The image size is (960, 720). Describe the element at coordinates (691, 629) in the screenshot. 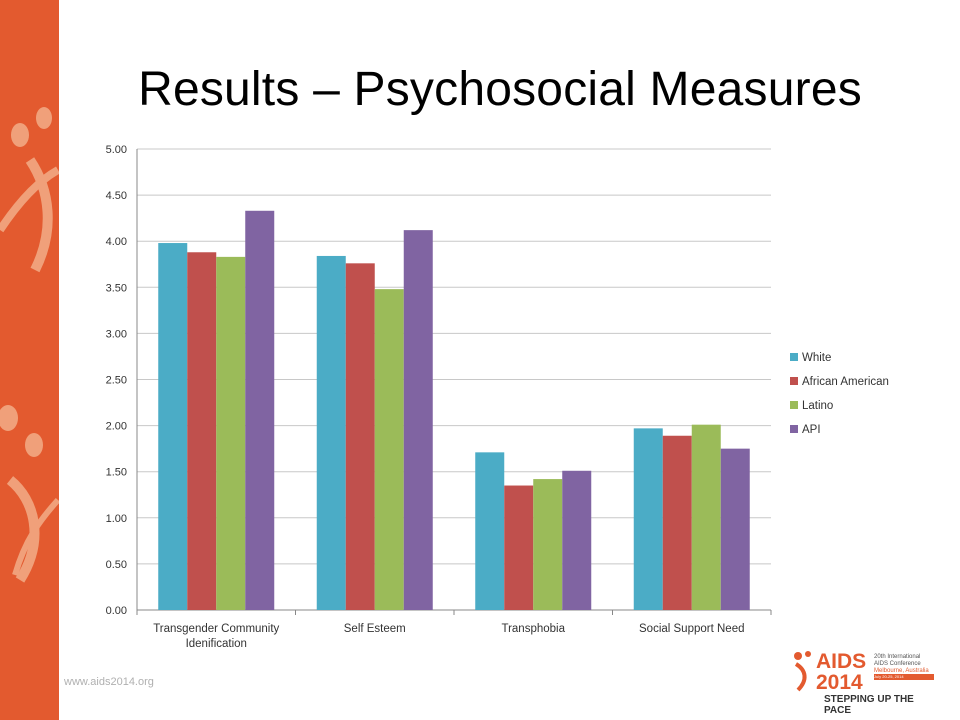

I see `x-category-label: Social Support Need` at that location.